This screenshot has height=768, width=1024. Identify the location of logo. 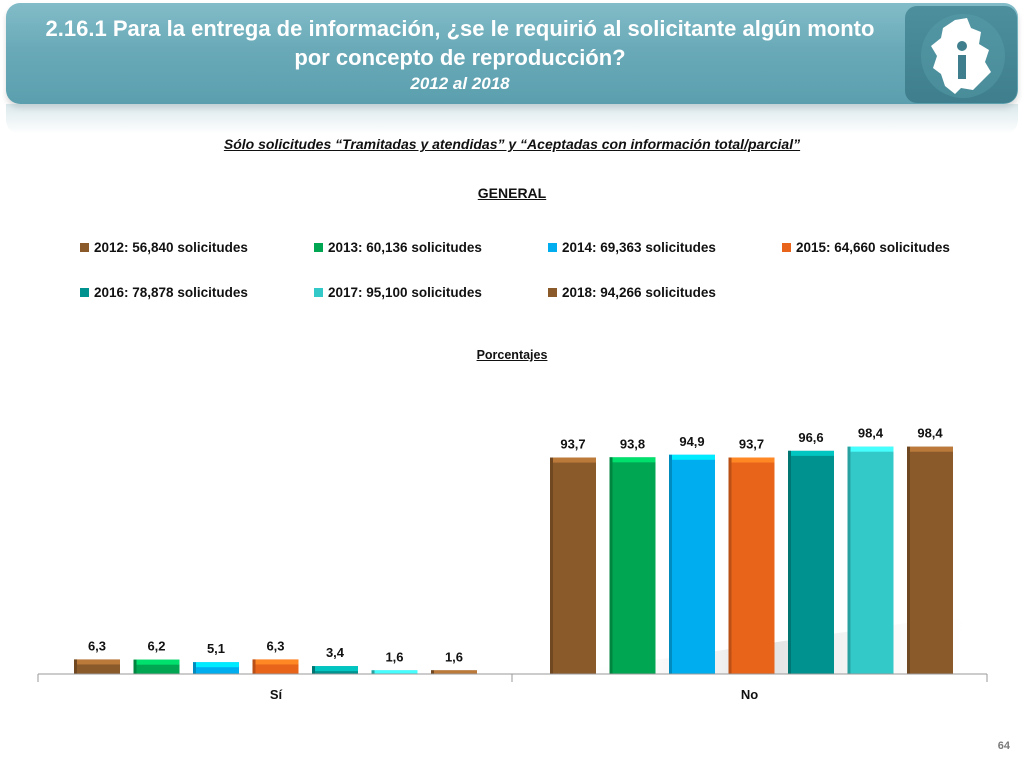
(961, 54).